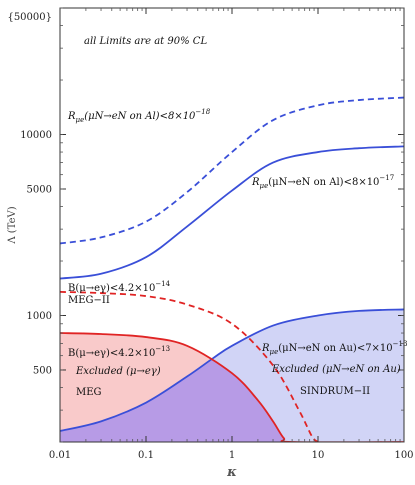 The width and height of the screenshot is (415, 485). Describe the element at coordinates (42, 370) in the screenshot. I see `y-tick-label: 500` at that location.